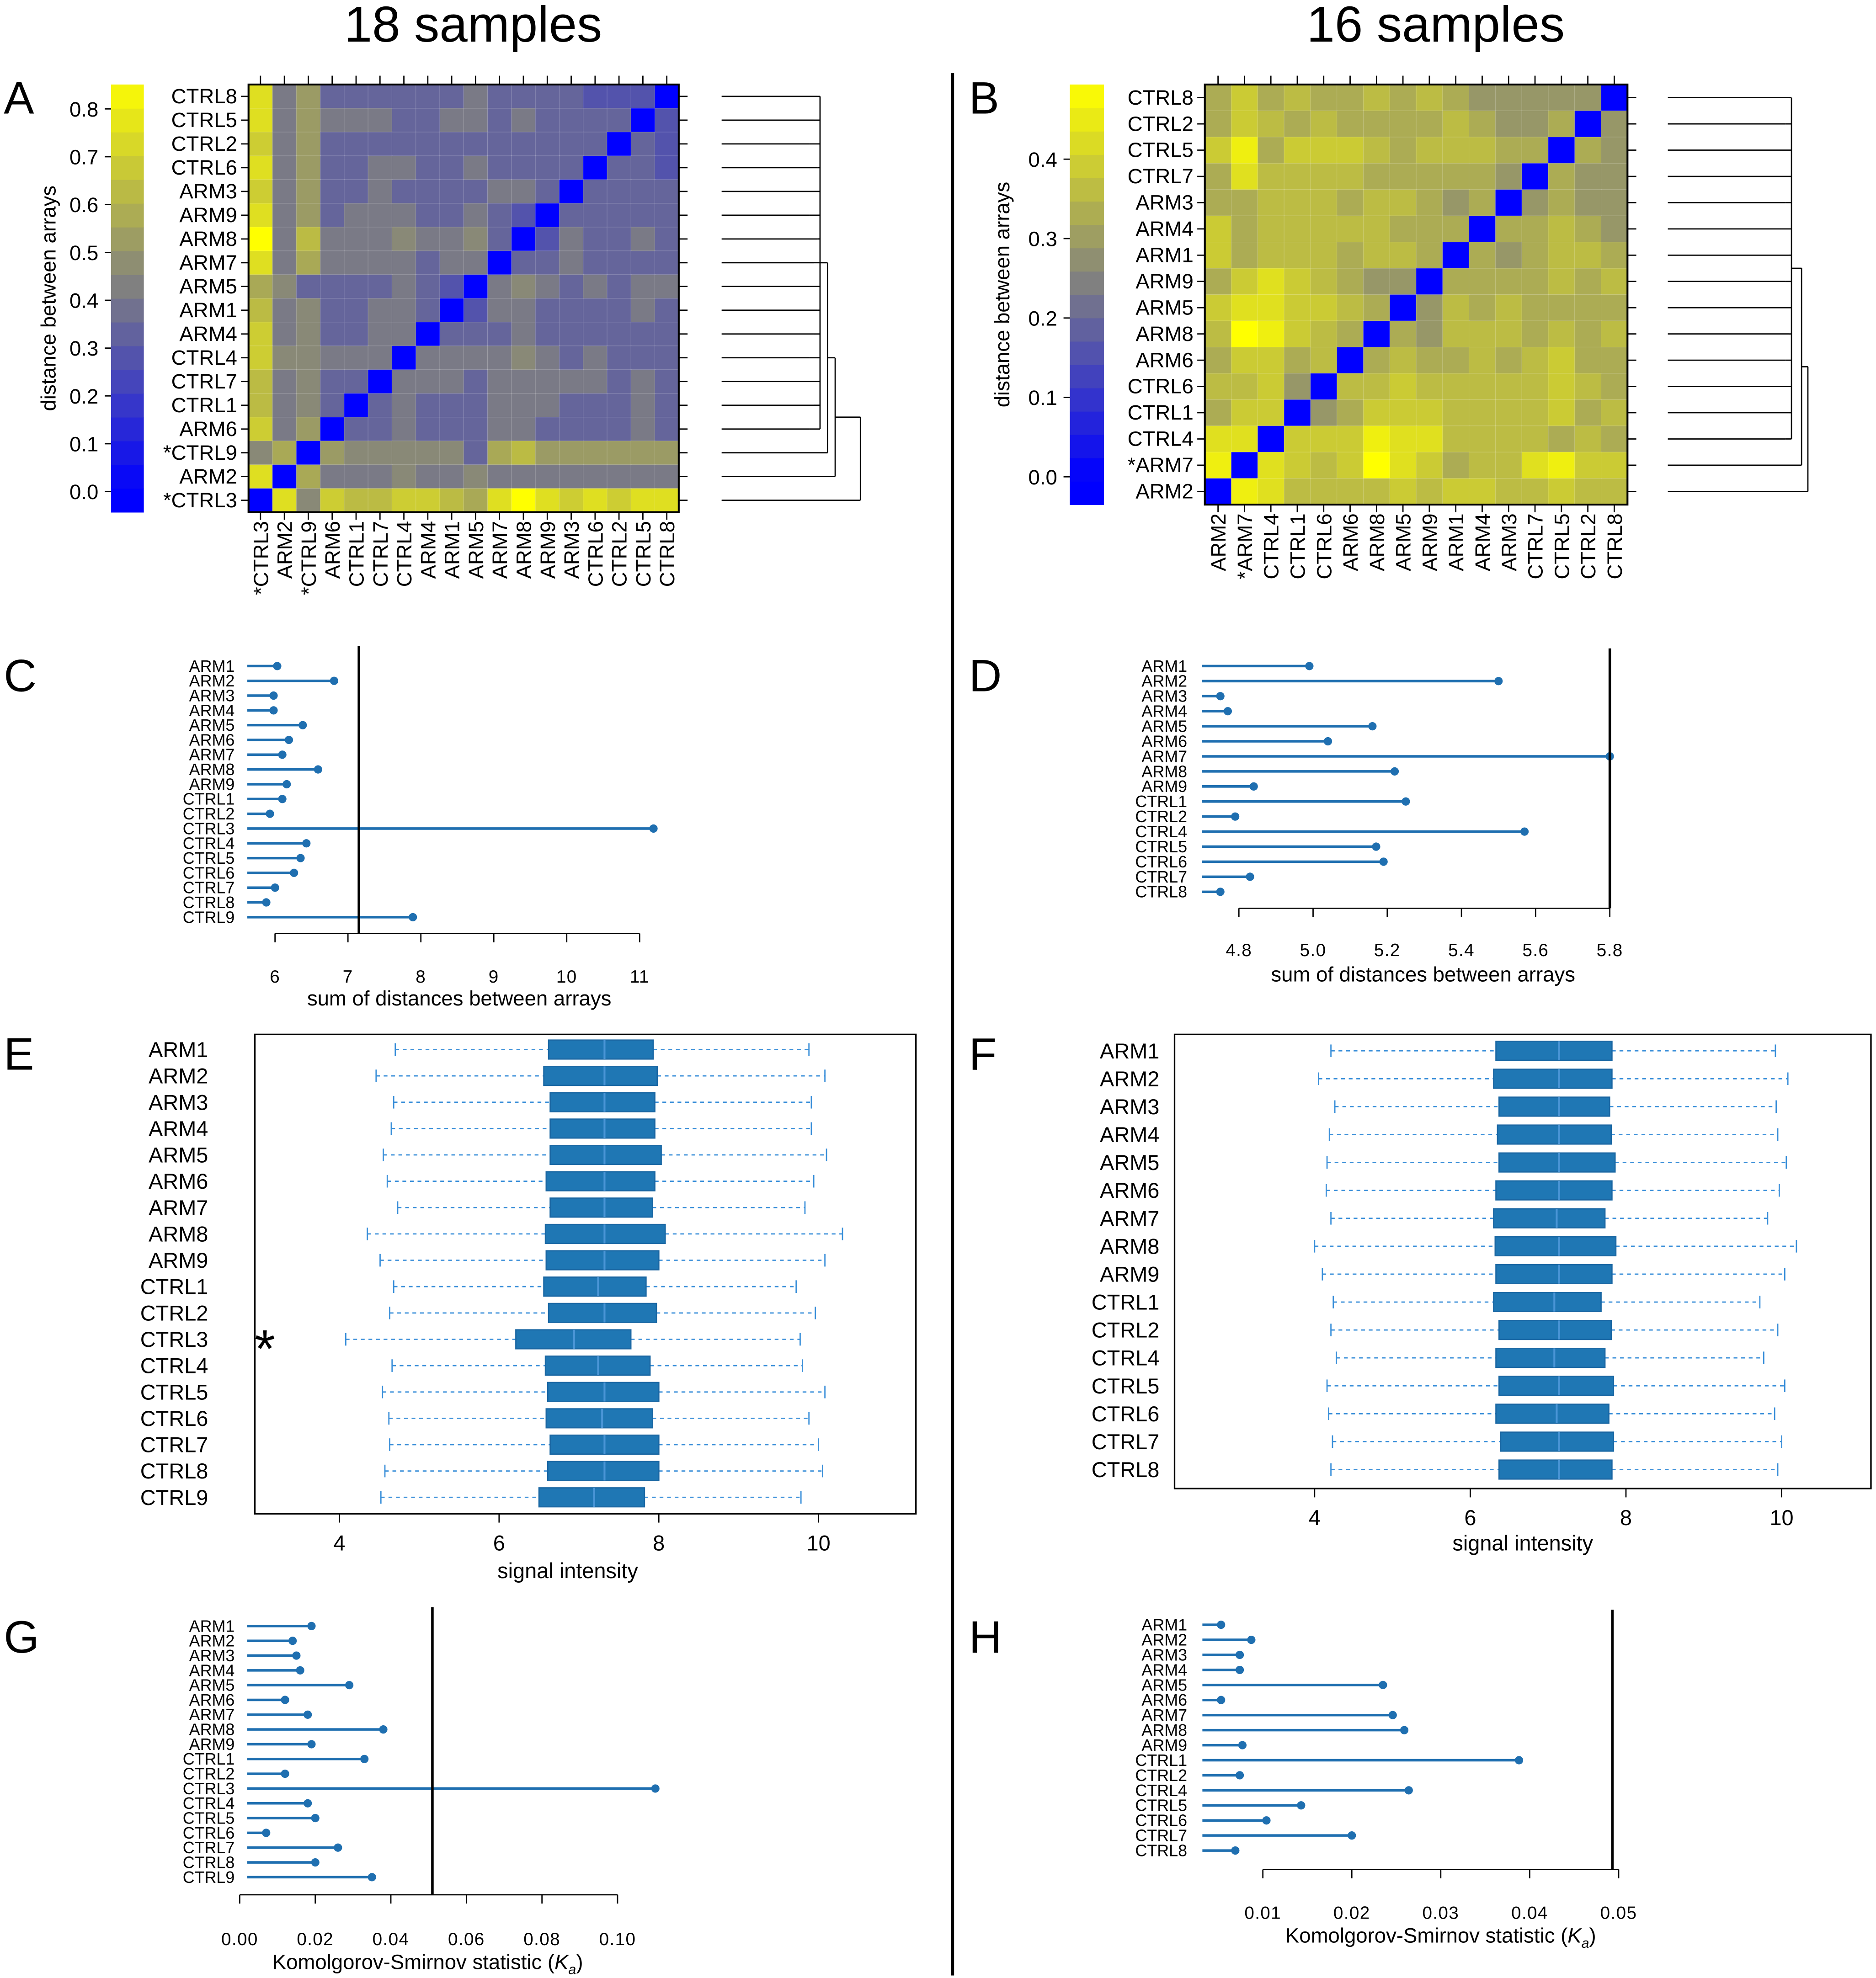  What do you see at coordinates (413, 1962) in the screenshot?
I see `x-axis-label-text: Komolgorov-Smirnov statistic (` at bounding box center [413, 1962].